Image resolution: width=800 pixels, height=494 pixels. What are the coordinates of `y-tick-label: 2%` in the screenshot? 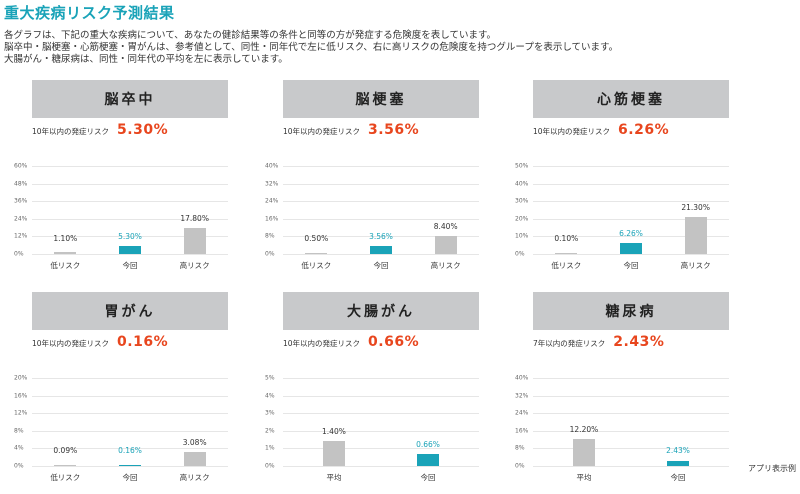 It's located at (270, 431).